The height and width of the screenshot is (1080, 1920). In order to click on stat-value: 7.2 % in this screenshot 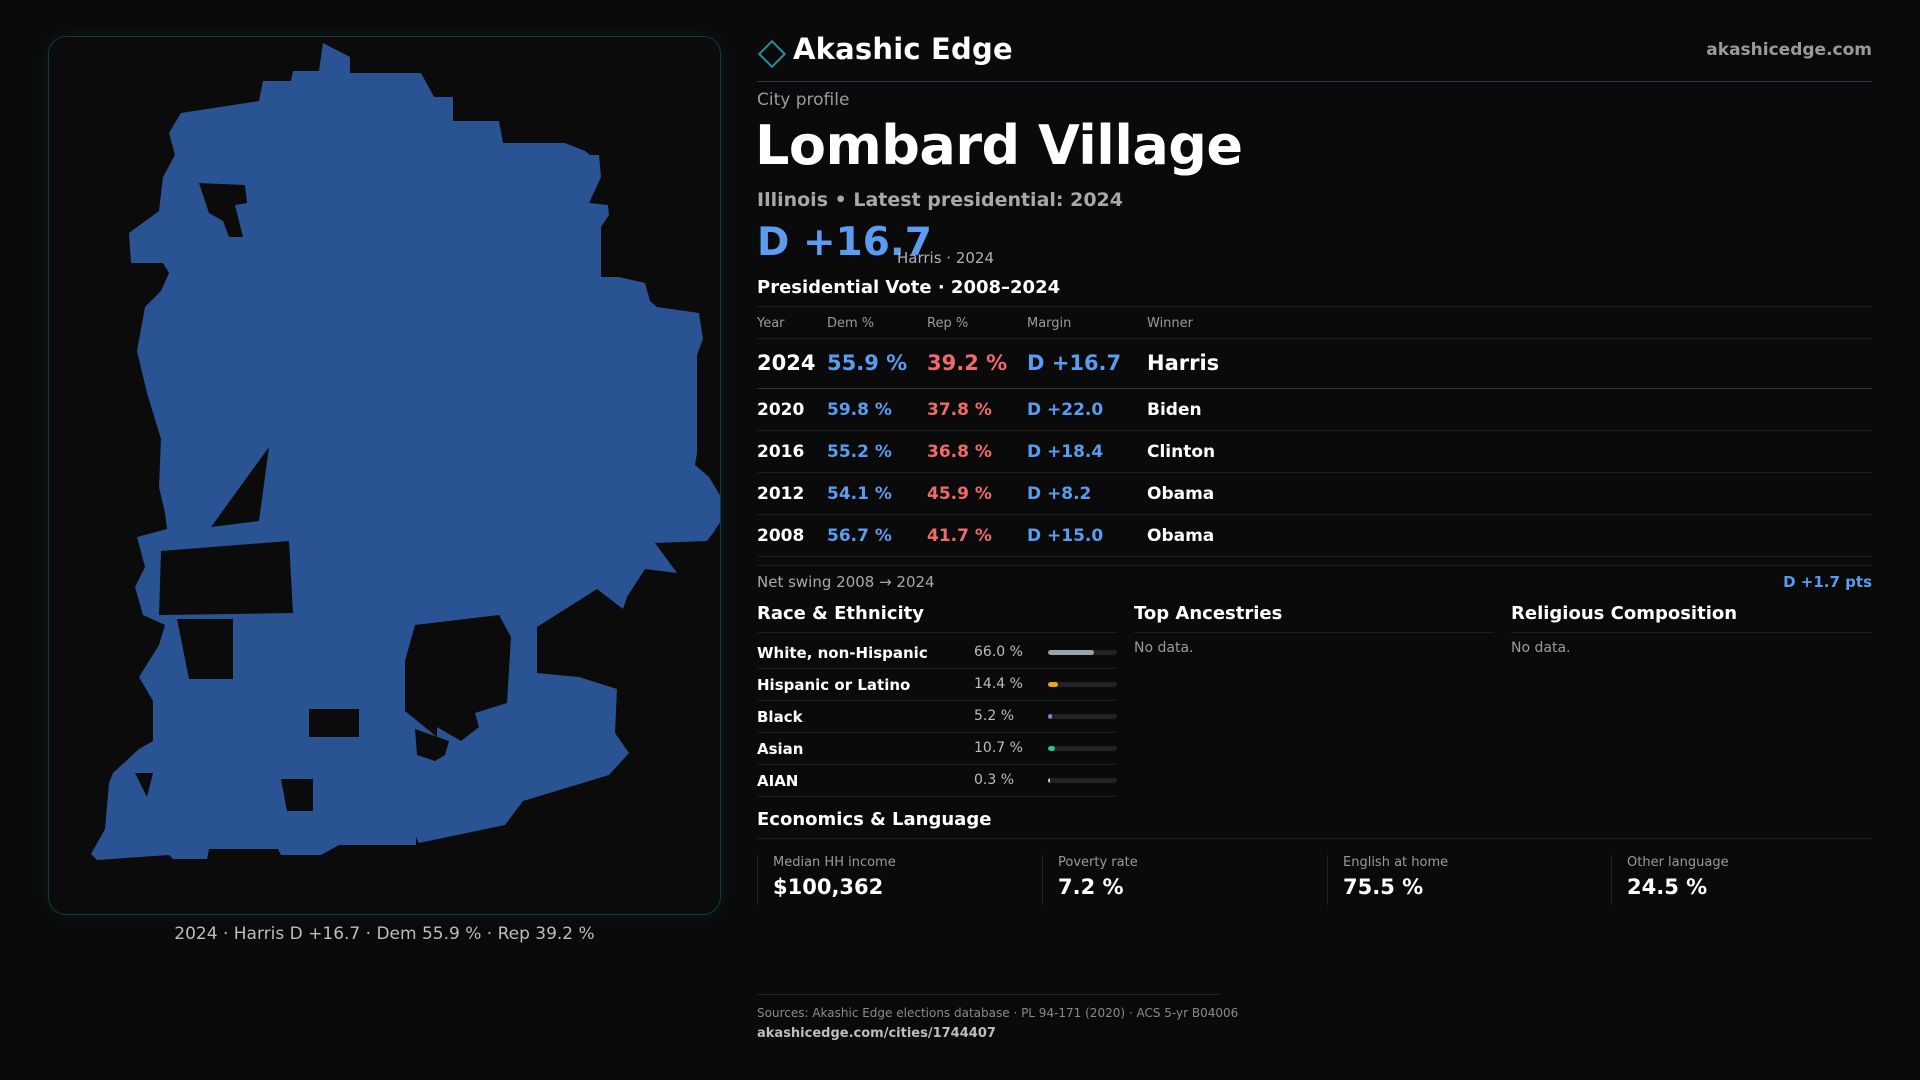, I will do `click(1091, 887)`.